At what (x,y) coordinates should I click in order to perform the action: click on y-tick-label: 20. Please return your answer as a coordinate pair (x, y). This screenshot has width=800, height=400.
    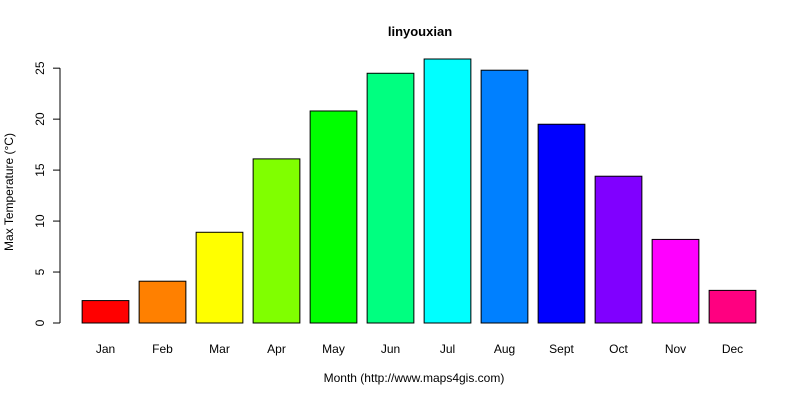
    Looking at the image, I should click on (40, 119).